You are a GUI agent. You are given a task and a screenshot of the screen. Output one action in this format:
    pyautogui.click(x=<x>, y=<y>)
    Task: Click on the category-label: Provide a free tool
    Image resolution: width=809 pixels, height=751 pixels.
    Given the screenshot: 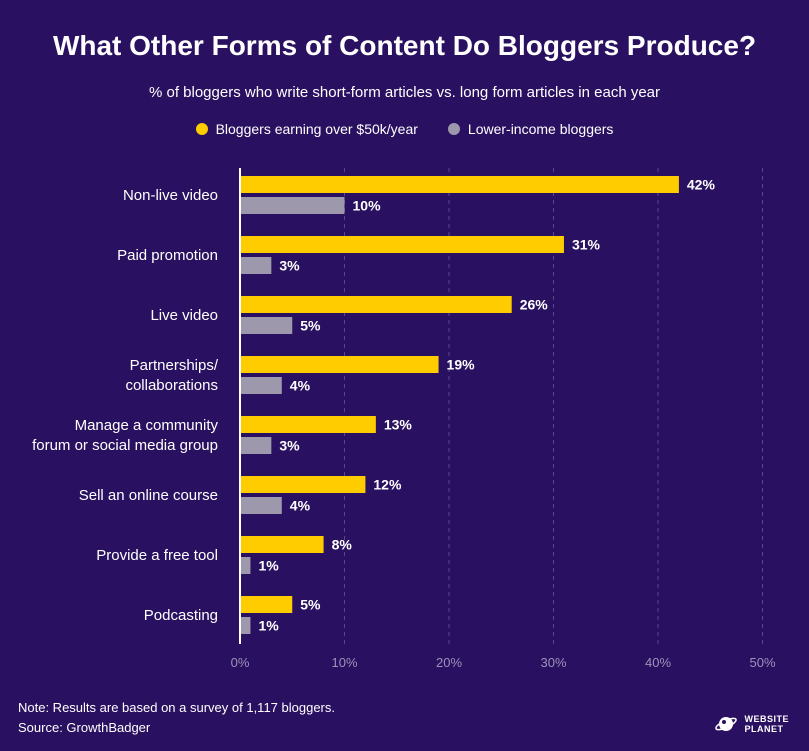 What is the action you would take?
    pyautogui.click(x=157, y=555)
    